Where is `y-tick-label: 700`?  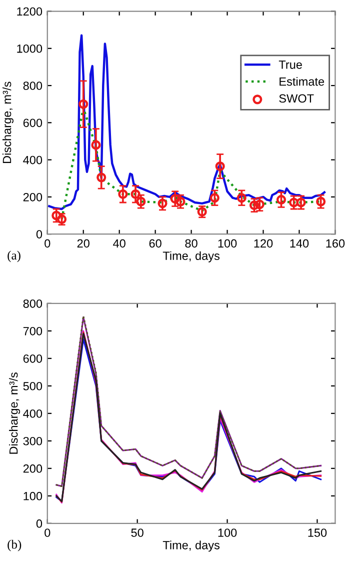
y-tick-label: 700 is located at coordinates (32, 331).